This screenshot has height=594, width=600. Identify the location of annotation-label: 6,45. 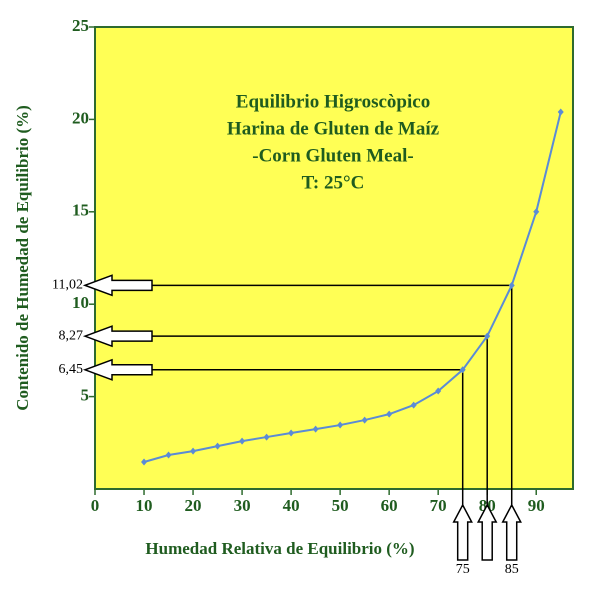
(71, 369).